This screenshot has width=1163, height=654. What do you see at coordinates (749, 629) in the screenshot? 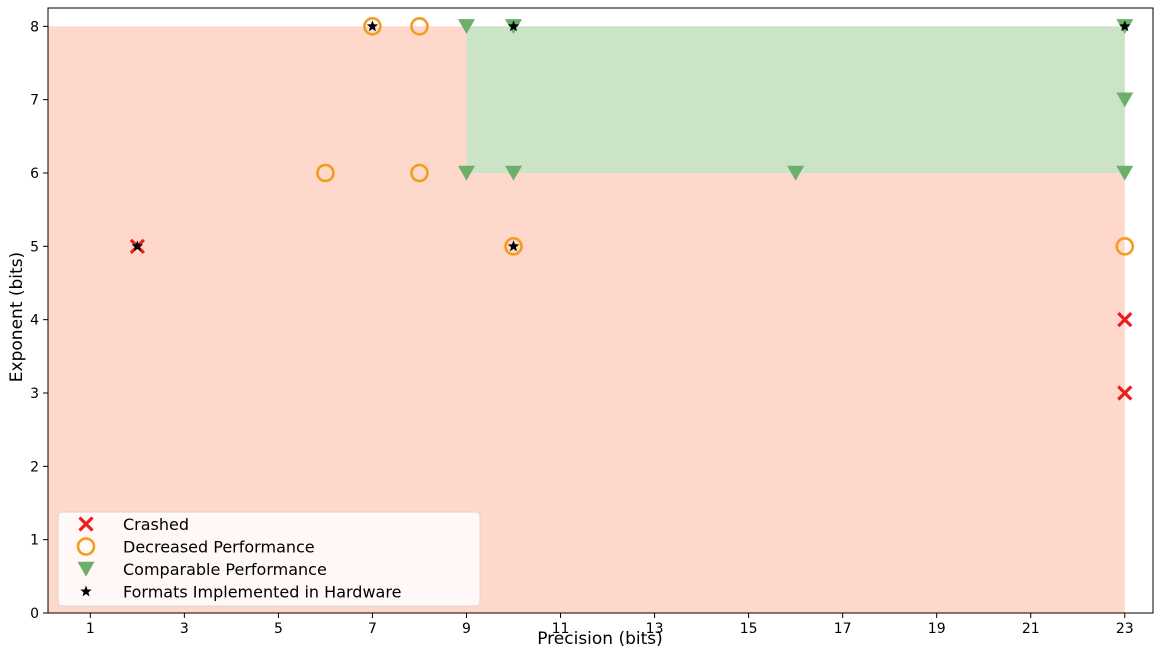
I see `x-tick-label: 15` at bounding box center [749, 629].